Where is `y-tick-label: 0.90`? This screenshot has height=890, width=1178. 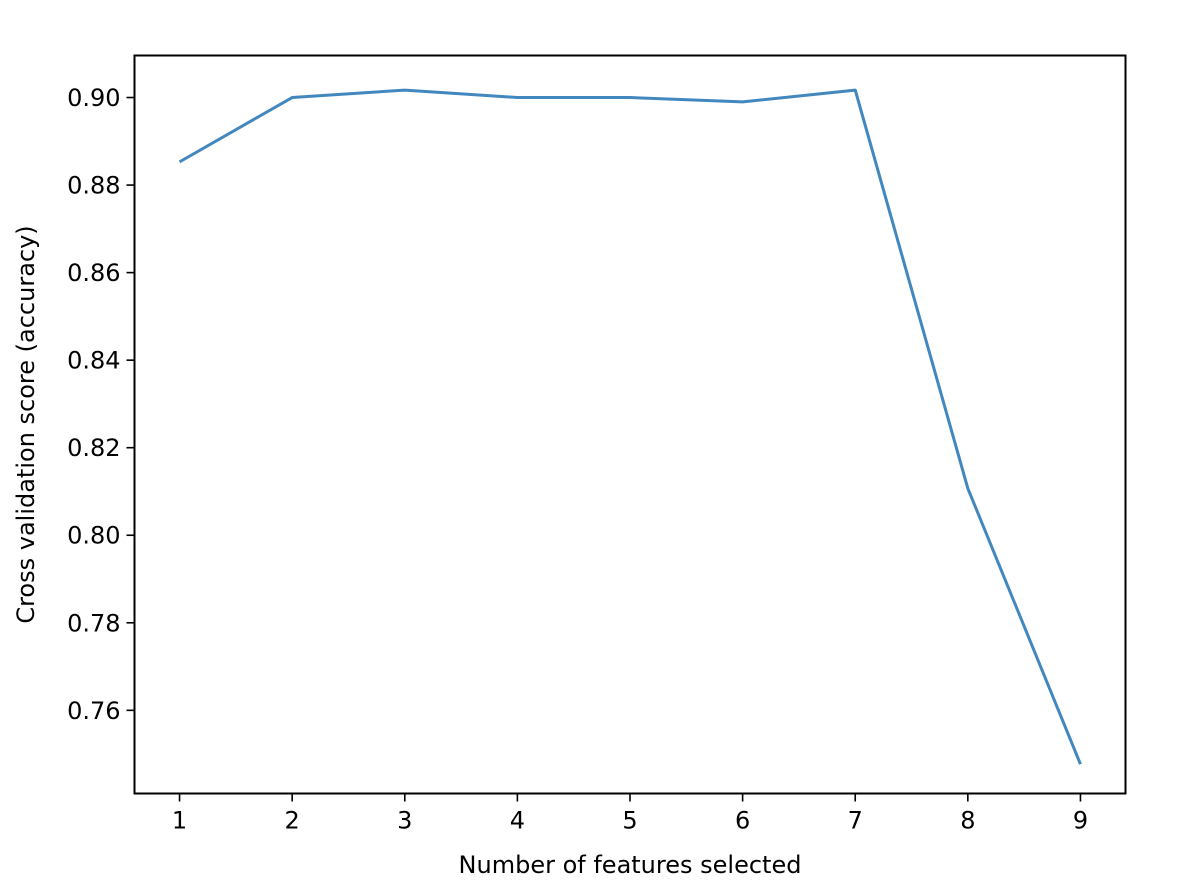
y-tick-label: 0.90 is located at coordinates (93, 98).